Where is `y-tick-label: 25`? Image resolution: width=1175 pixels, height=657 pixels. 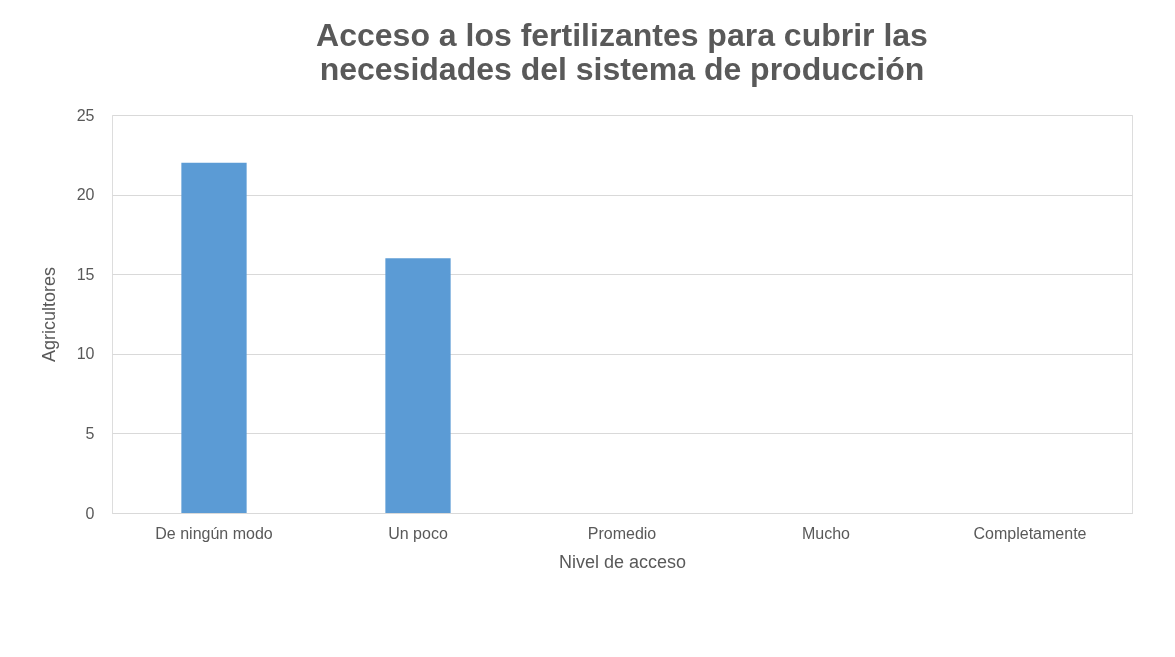
y-tick-label: 25 is located at coordinates (85, 115).